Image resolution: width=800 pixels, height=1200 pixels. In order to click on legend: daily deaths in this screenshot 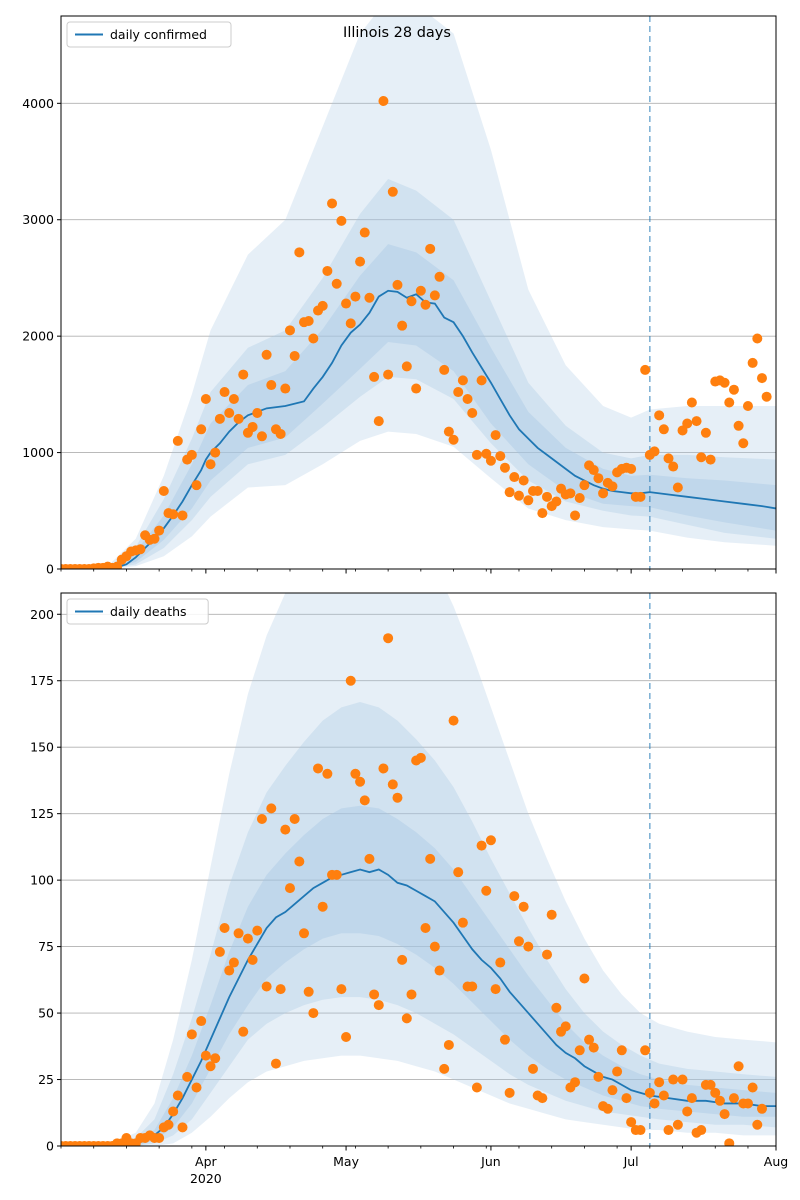, I will do `click(137, 611)`.